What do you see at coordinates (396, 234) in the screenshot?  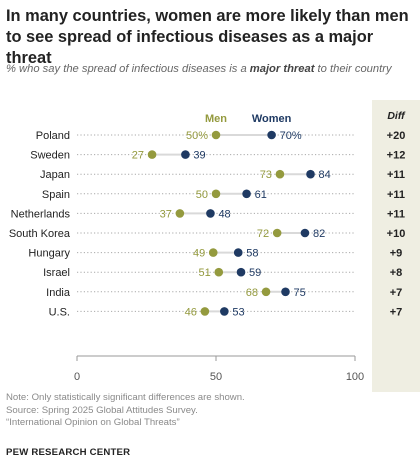 I see `diff-value: +10` at bounding box center [396, 234].